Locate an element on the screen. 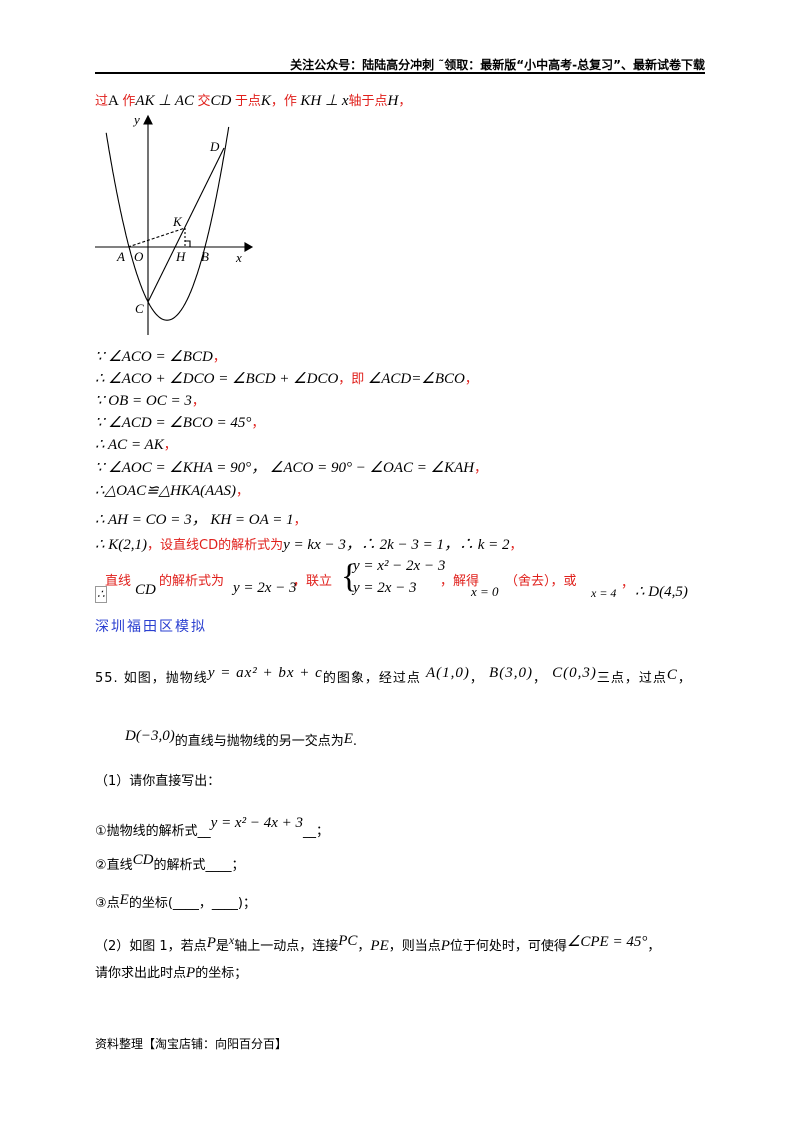 The height and width of the screenshot is (1132, 800). label-h: H is located at coordinates (180, 256).